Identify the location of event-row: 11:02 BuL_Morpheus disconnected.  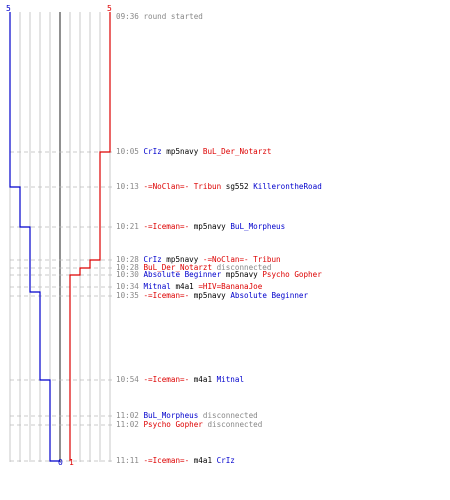
(187, 416).